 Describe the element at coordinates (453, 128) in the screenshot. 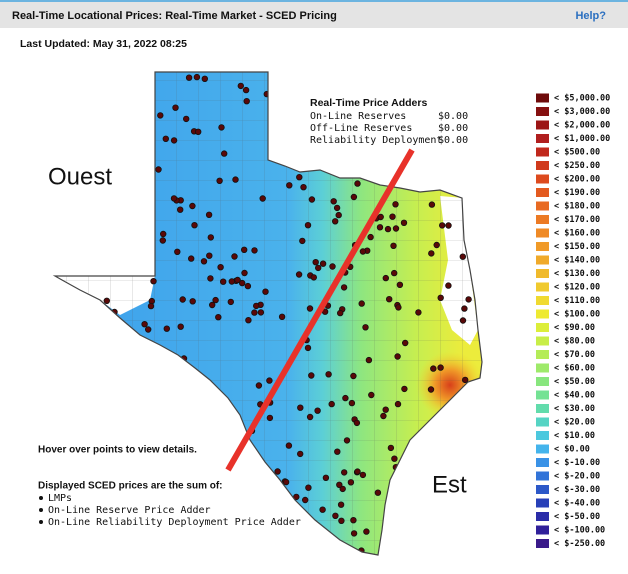

I see `adder-value: $0.00` at that location.